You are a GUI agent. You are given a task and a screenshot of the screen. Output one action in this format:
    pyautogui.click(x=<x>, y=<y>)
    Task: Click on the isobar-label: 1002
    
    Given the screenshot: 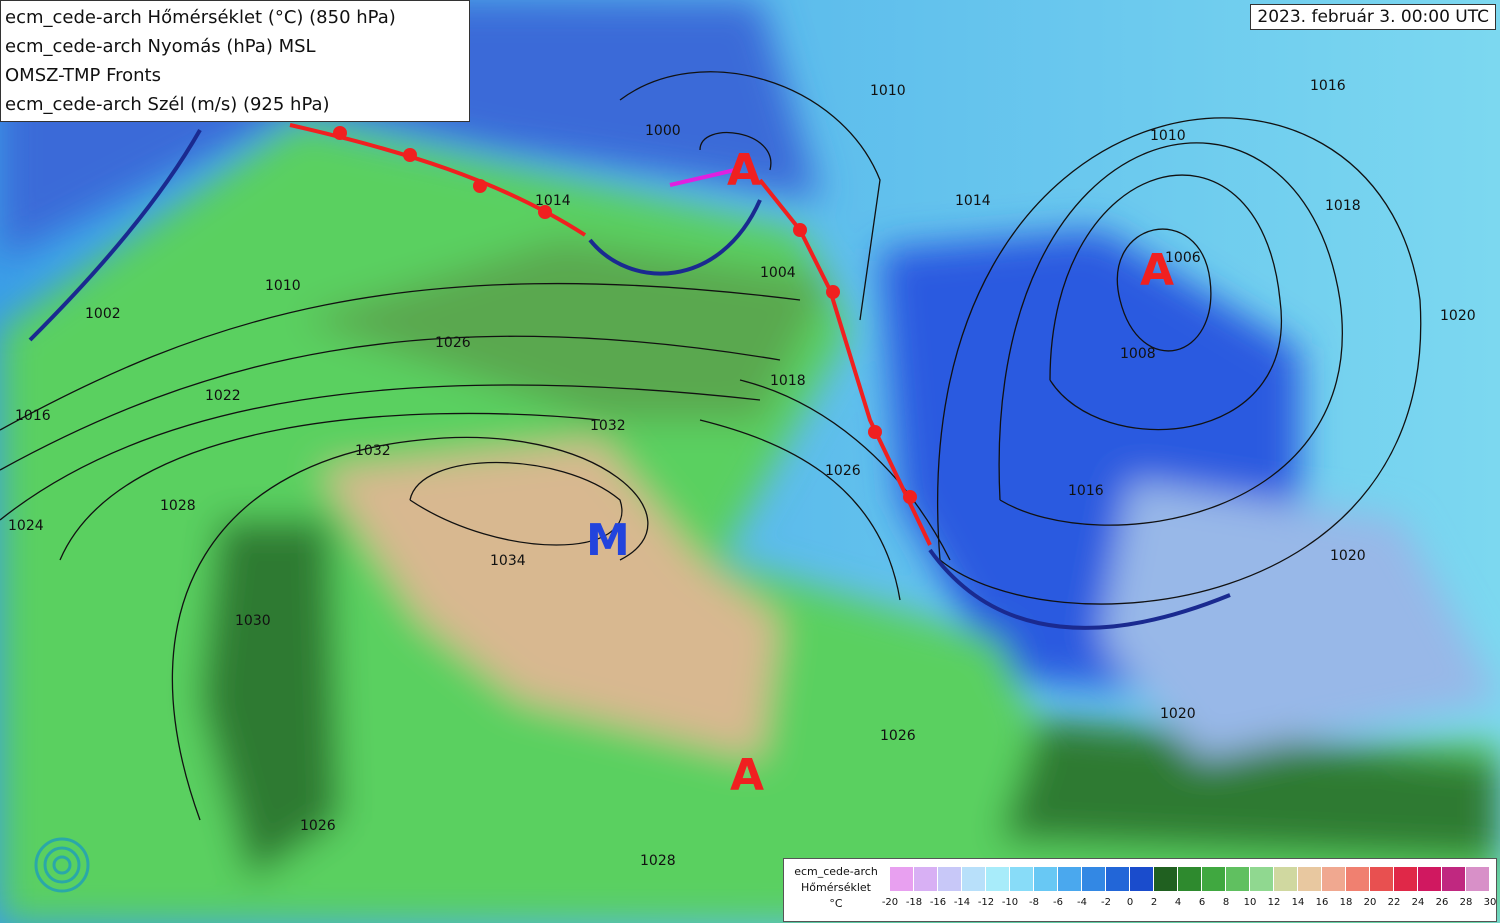 What is the action you would take?
    pyautogui.click(x=103, y=314)
    